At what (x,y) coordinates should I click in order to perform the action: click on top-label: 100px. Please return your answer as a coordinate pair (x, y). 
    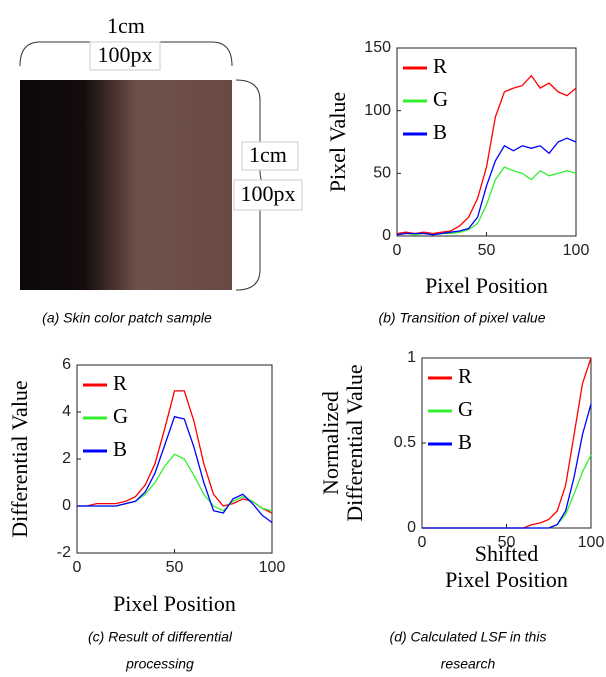
    Looking at the image, I should click on (125, 54).